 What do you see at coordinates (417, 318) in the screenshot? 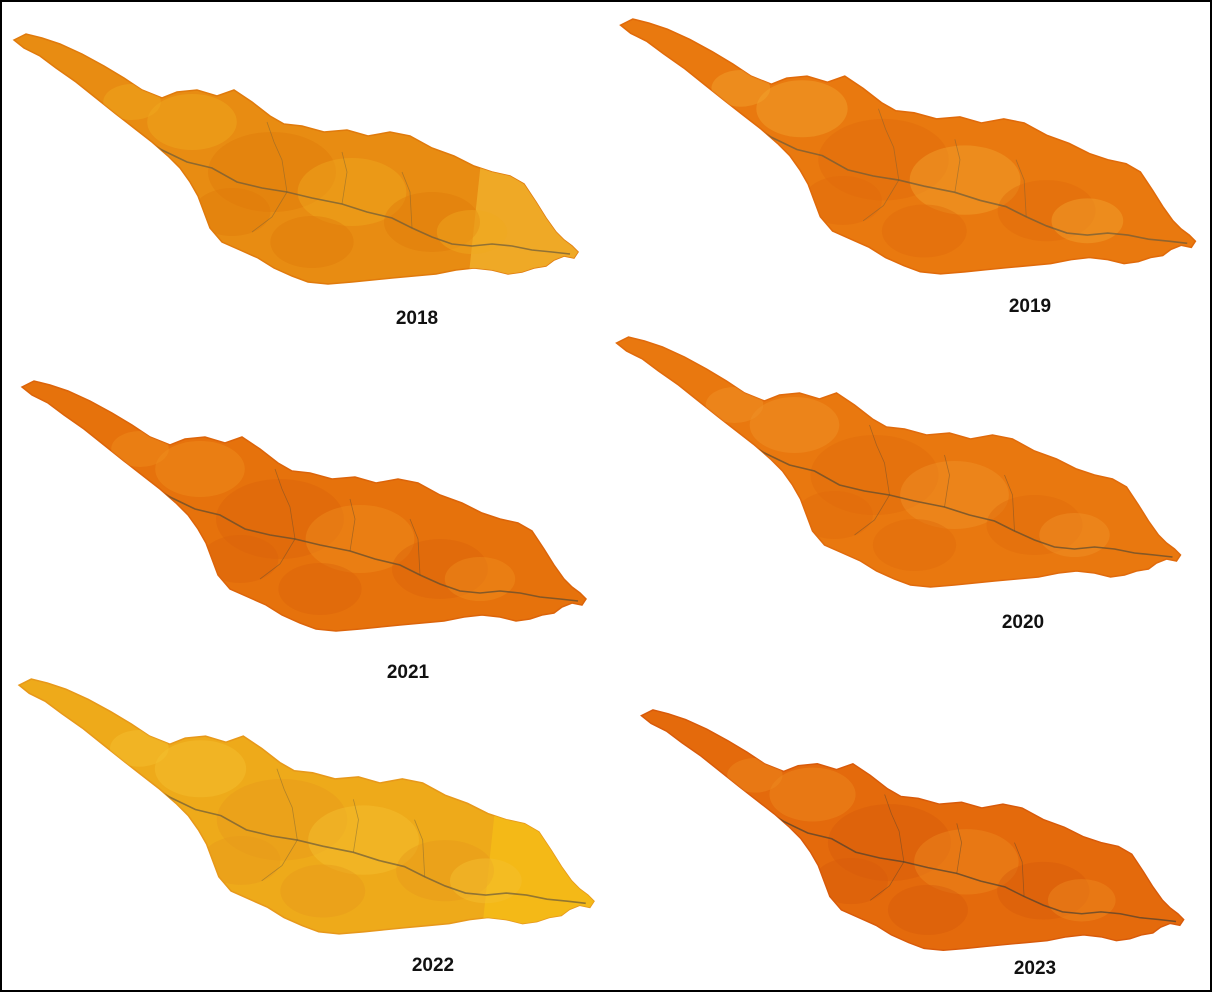
I see `year-label-2018: 2018` at bounding box center [417, 318].